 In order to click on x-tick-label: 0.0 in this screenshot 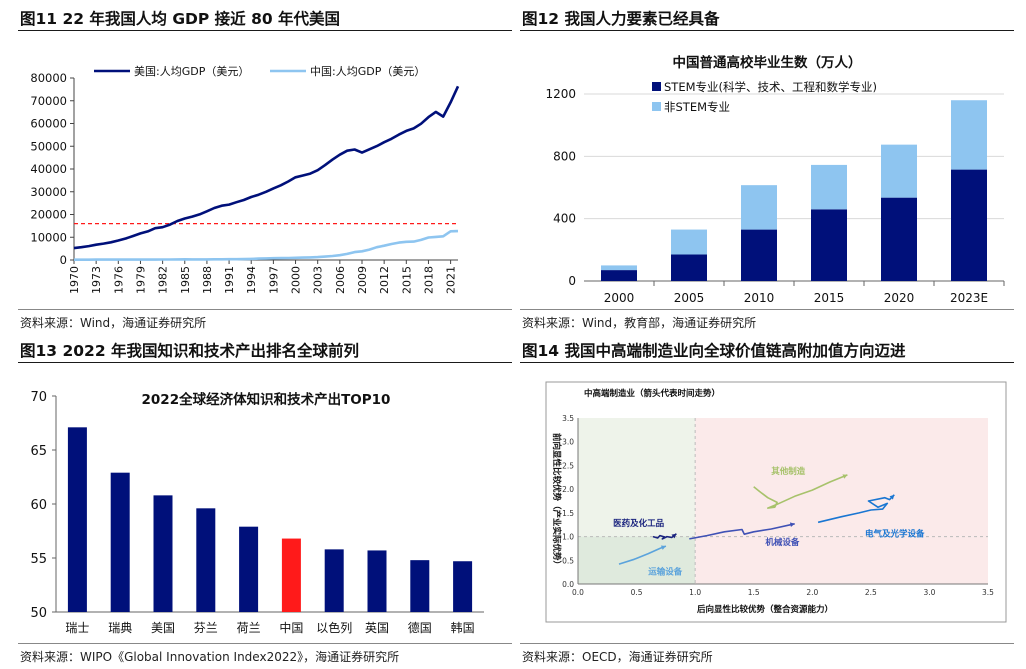, I will do `click(578, 592)`.